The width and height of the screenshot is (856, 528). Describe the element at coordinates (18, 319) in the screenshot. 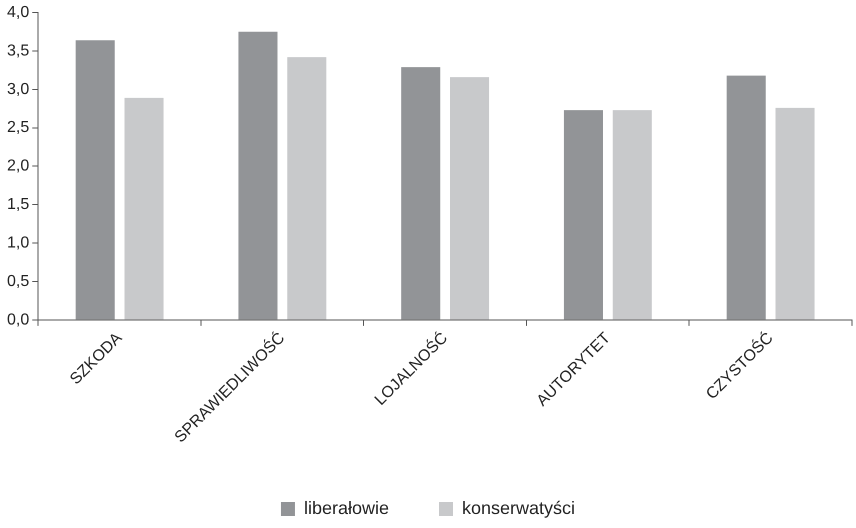

I see `y-tick-label: 0,0` at that location.